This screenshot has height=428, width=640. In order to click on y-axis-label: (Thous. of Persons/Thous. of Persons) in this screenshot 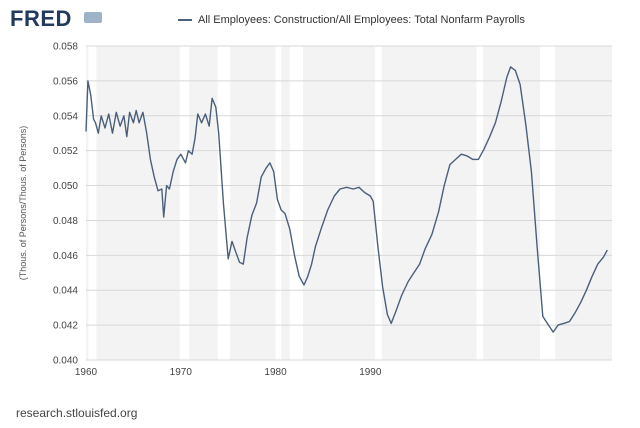, I will do `click(23, 203)`.